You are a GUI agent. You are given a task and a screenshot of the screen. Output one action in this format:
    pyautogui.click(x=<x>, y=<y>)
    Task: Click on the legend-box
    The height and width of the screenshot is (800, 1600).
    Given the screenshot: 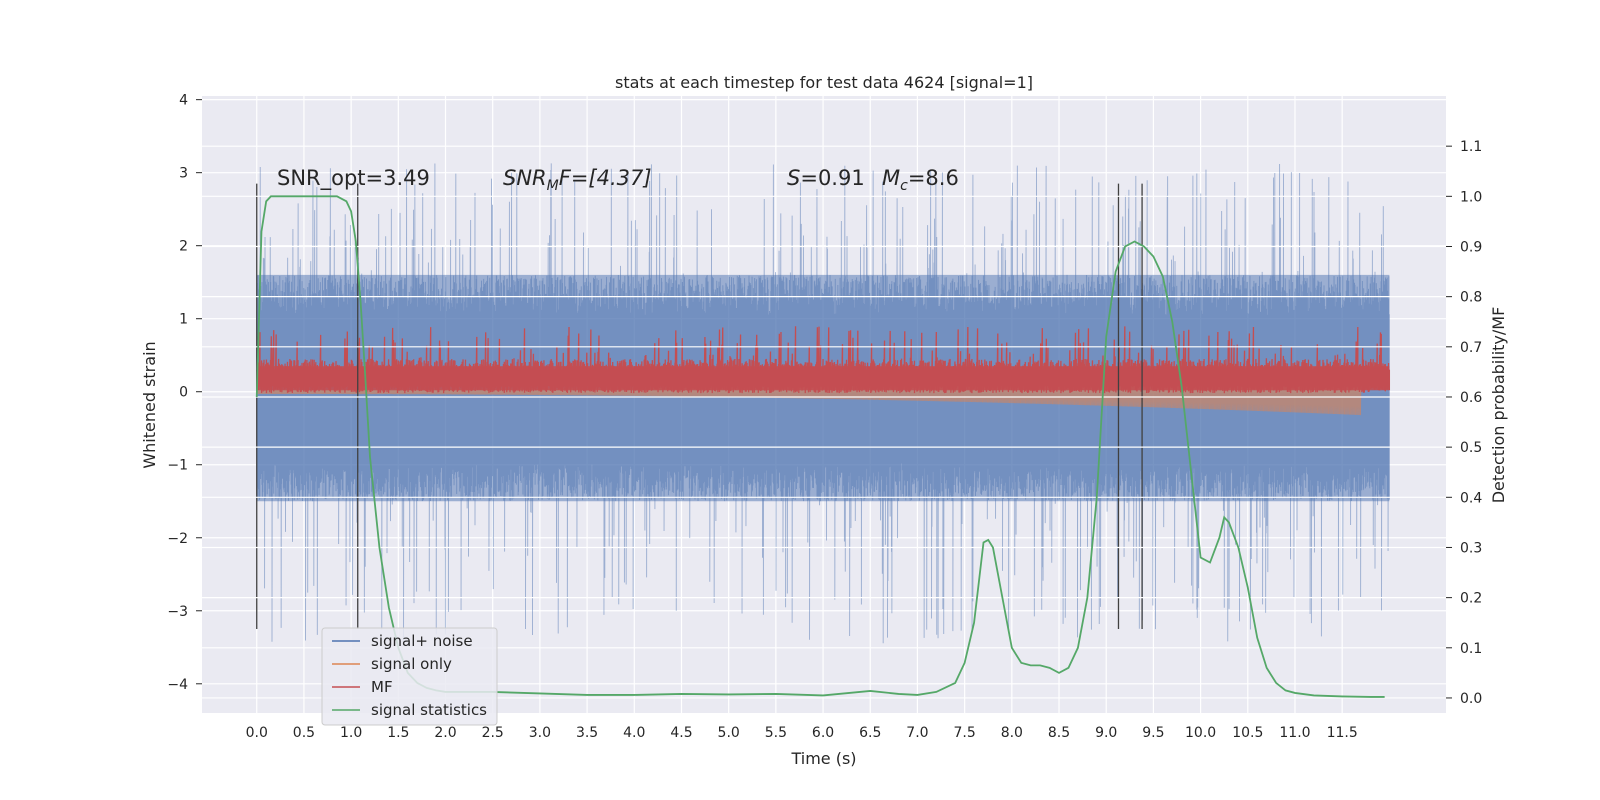 What is the action you would take?
    pyautogui.click(x=409, y=676)
    